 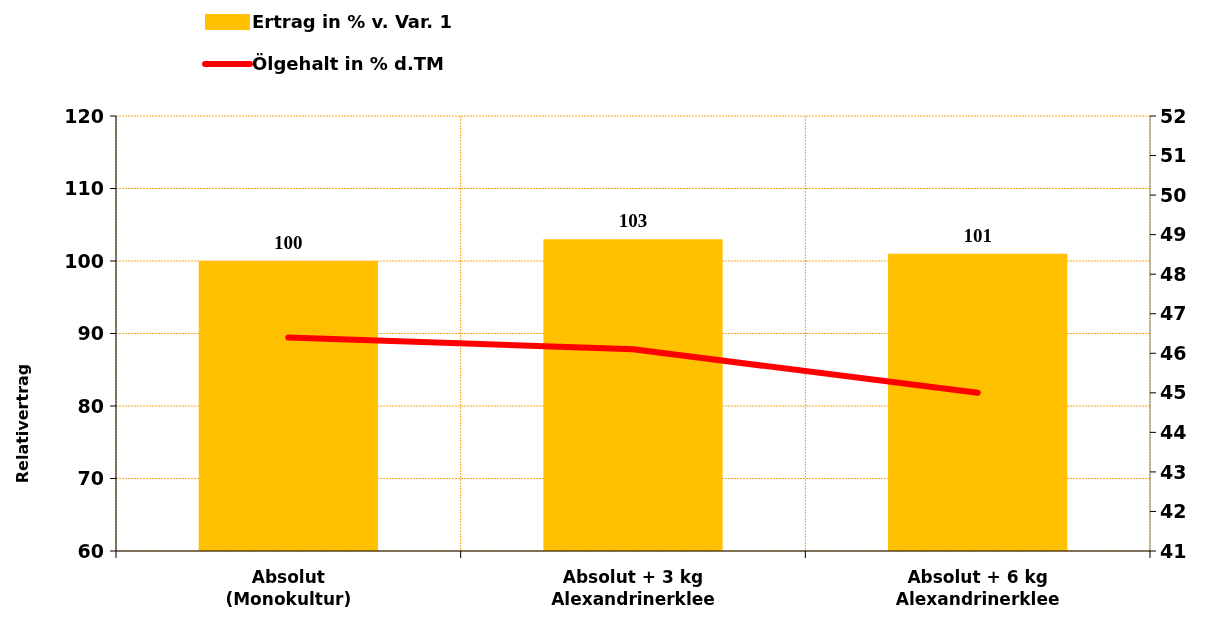 What do you see at coordinates (1173, 234) in the screenshot?
I see `y2-tick-label: 49` at bounding box center [1173, 234].